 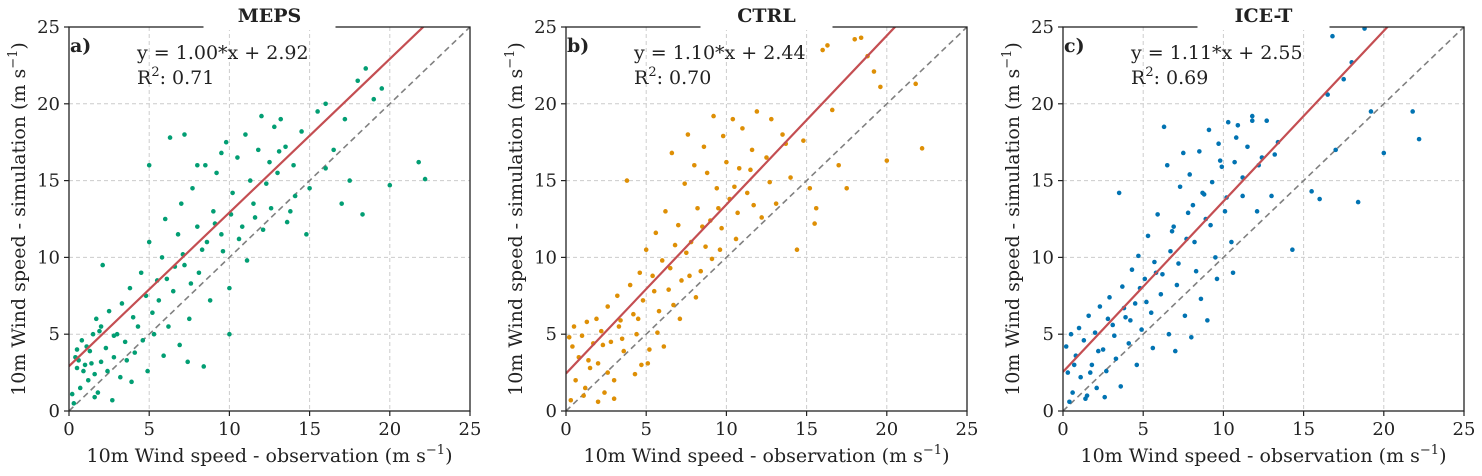 What do you see at coordinates (719, 53) in the screenshot?
I see `regression-equation: y = 1.10*x + 2.44` at bounding box center [719, 53].